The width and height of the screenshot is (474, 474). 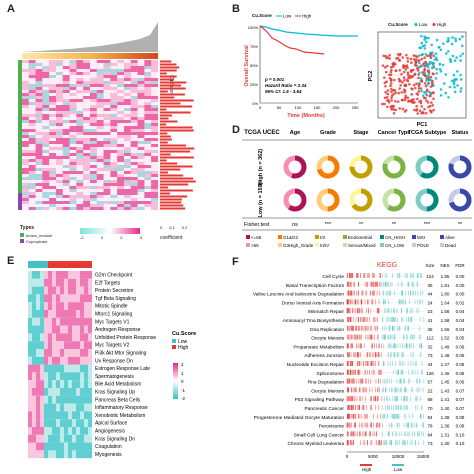 What do you see at coordinates (118, 400) in the screenshot?
I see `pathway-label: Pancreas Beta Cells` at bounding box center [118, 400].